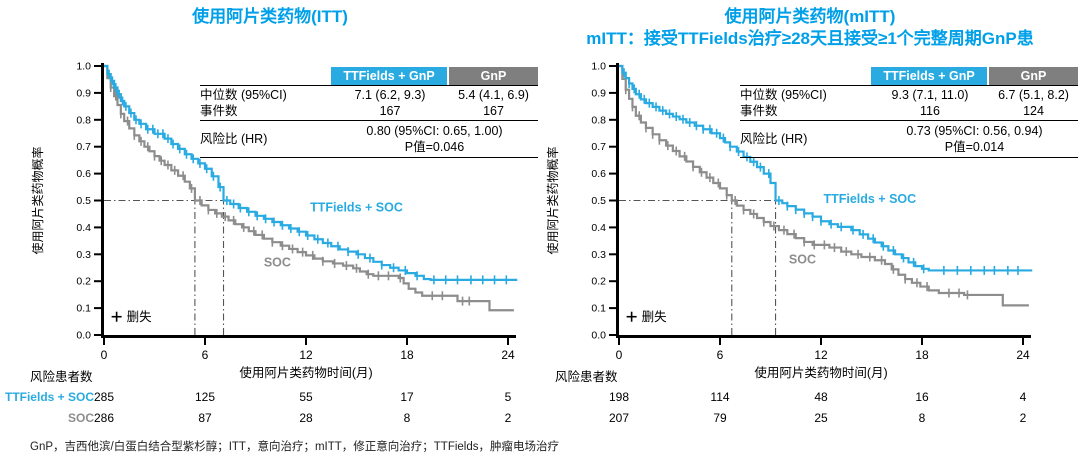  I want to click on risk-caption-mitt: 风险患者数, so click(586, 377).